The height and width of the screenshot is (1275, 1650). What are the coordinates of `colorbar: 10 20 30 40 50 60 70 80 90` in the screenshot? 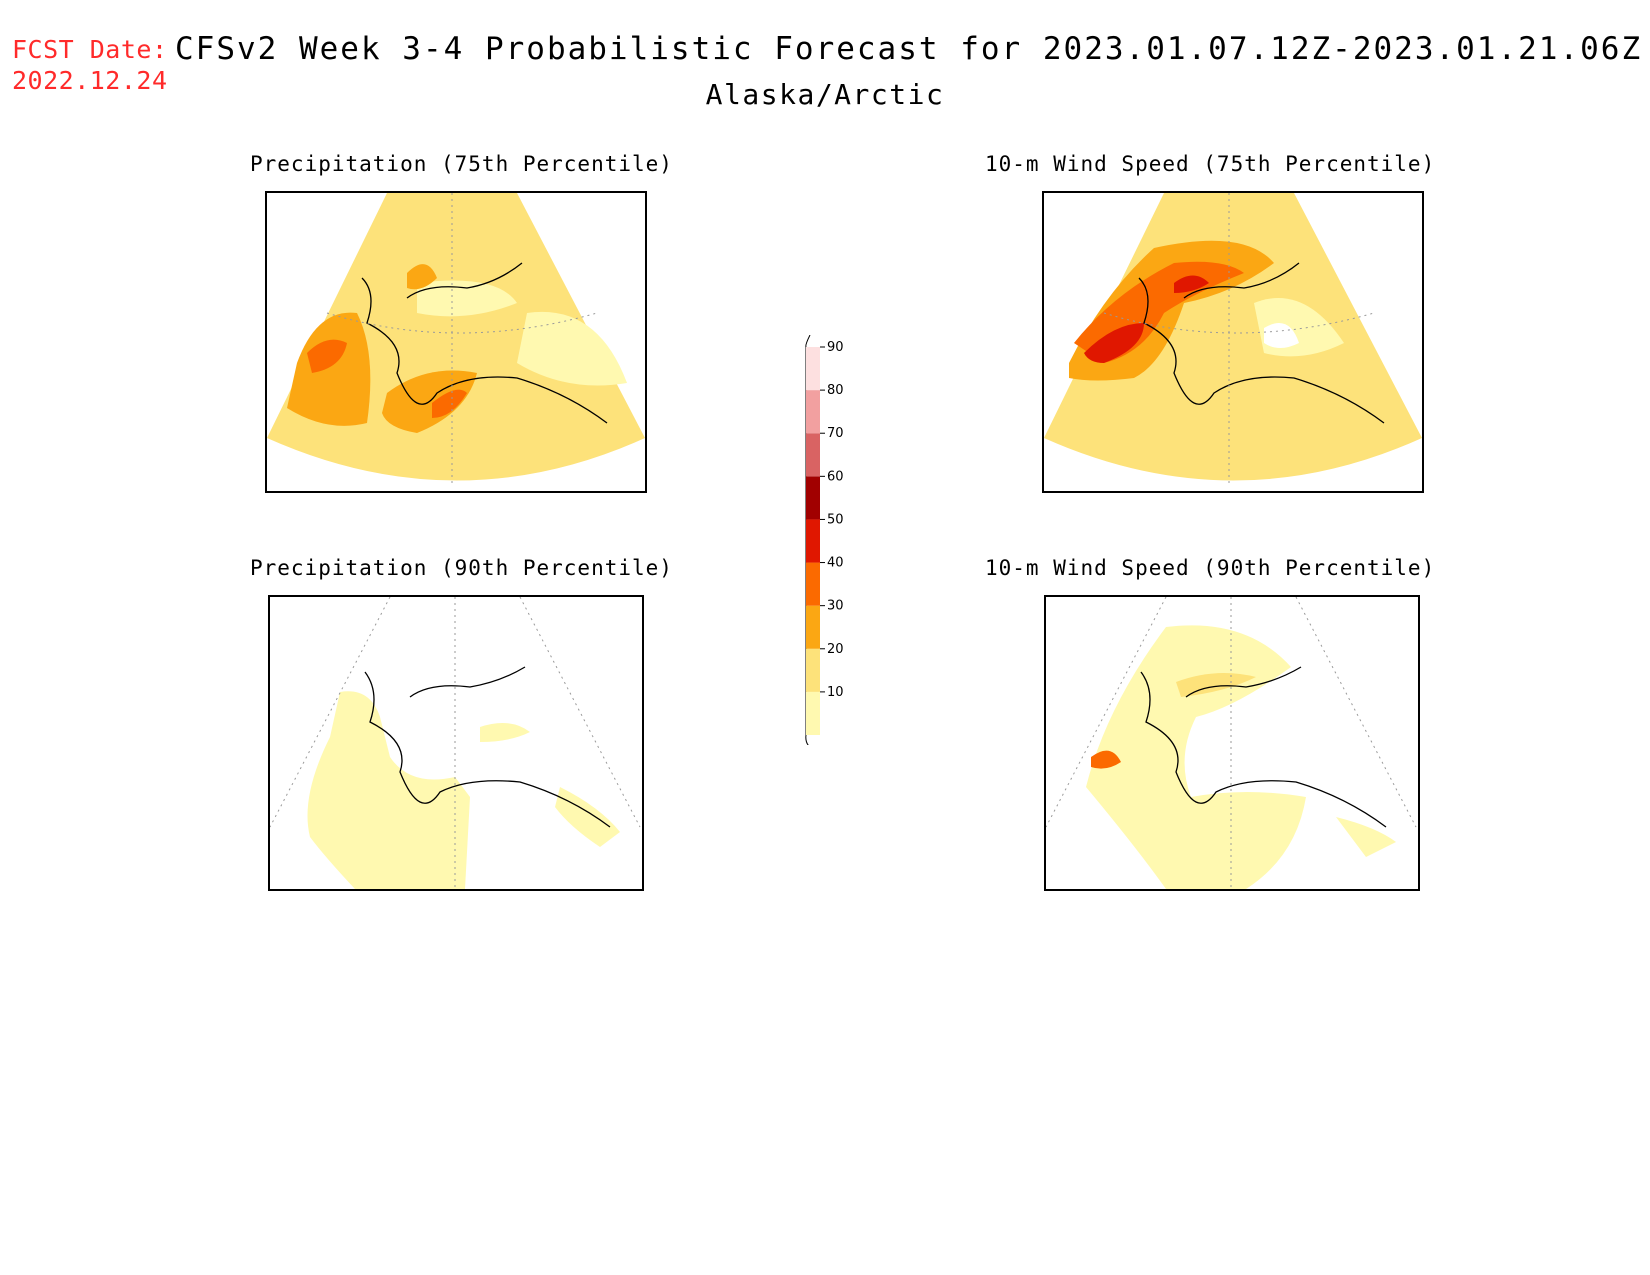 It's located at (840, 541).